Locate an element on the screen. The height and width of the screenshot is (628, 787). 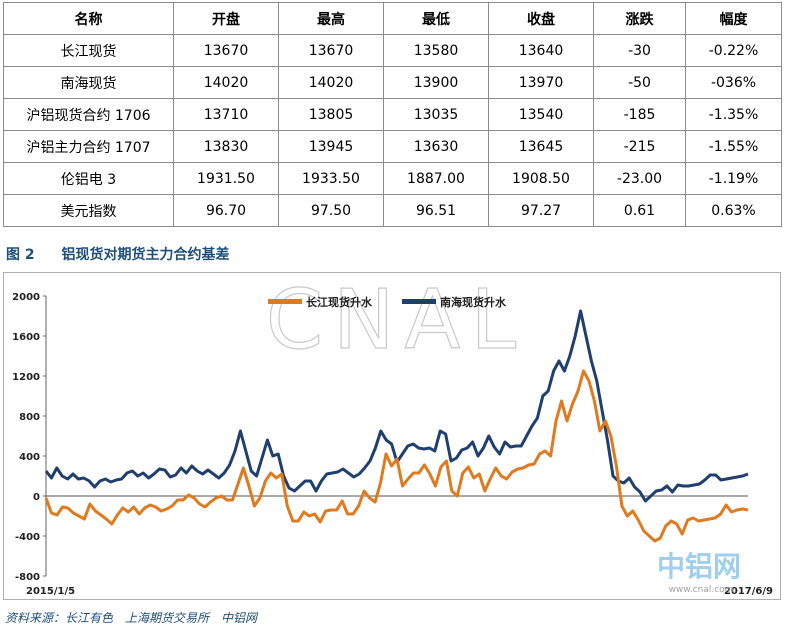
column-header: 收盘 is located at coordinates (541, 18).